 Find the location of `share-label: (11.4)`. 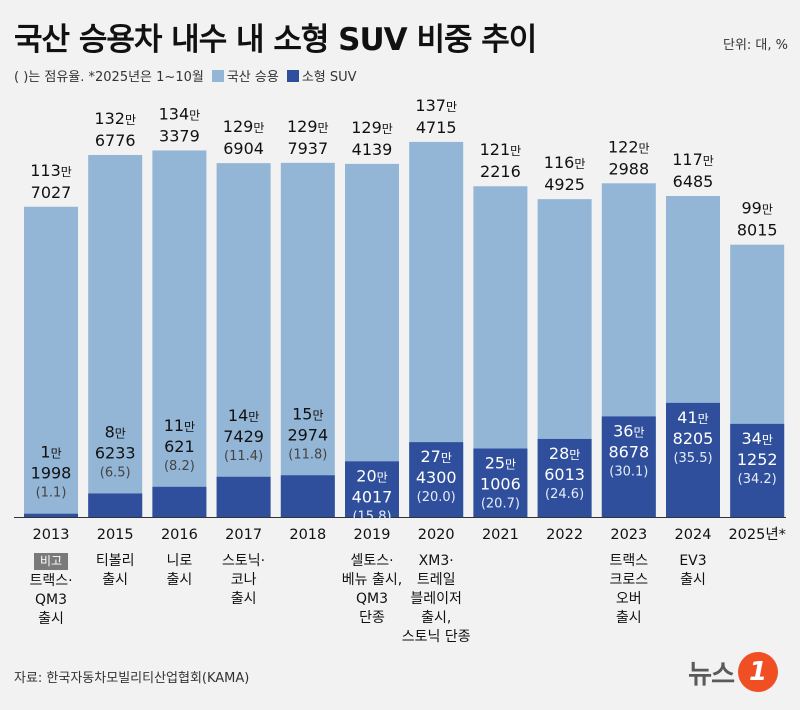

share-label: (11.4) is located at coordinates (243, 456).